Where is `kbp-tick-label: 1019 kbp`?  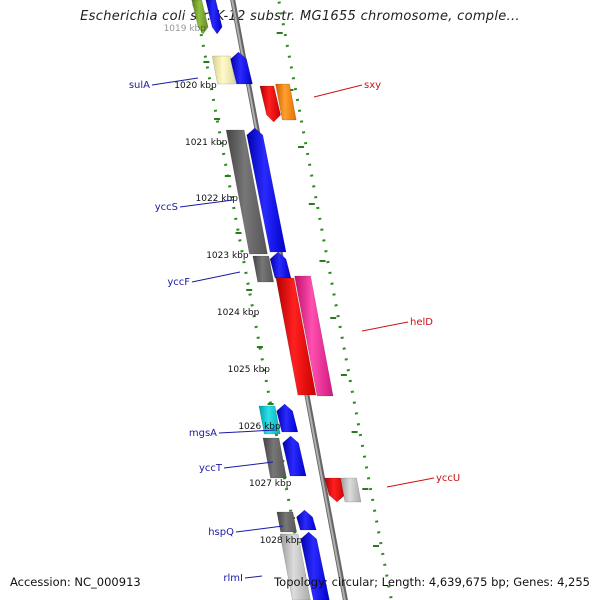
kbp-tick-label: 1019 kbp is located at coordinates (185, 29).